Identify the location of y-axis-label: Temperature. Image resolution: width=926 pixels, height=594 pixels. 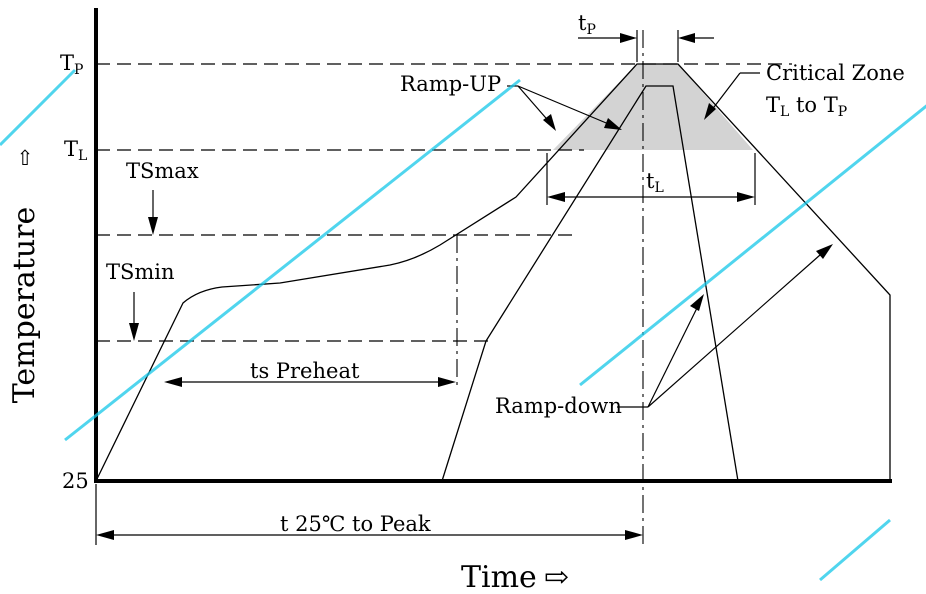
(24, 305).